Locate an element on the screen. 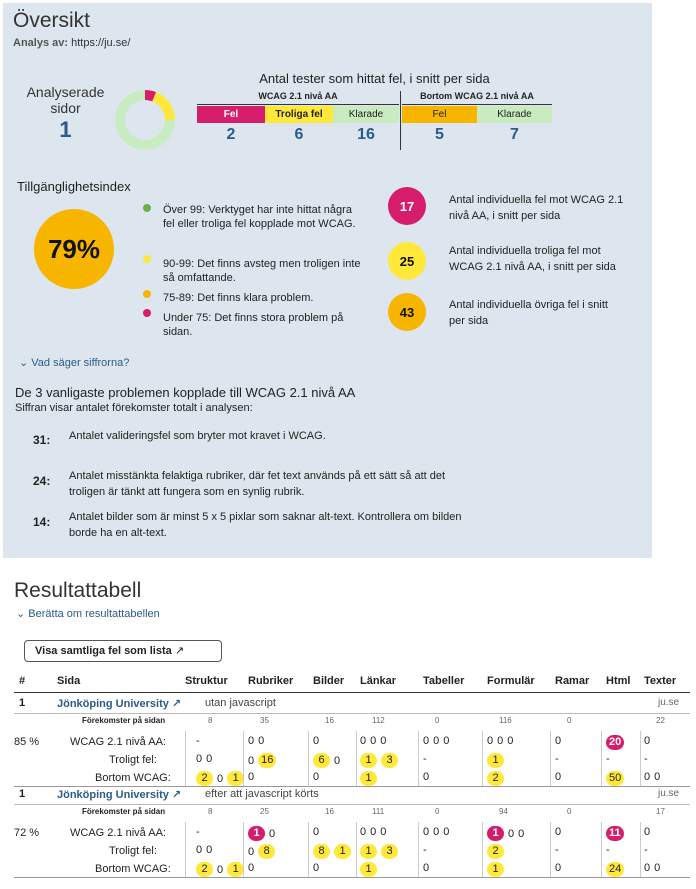  pages-value: 1 is located at coordinates (65, 129).